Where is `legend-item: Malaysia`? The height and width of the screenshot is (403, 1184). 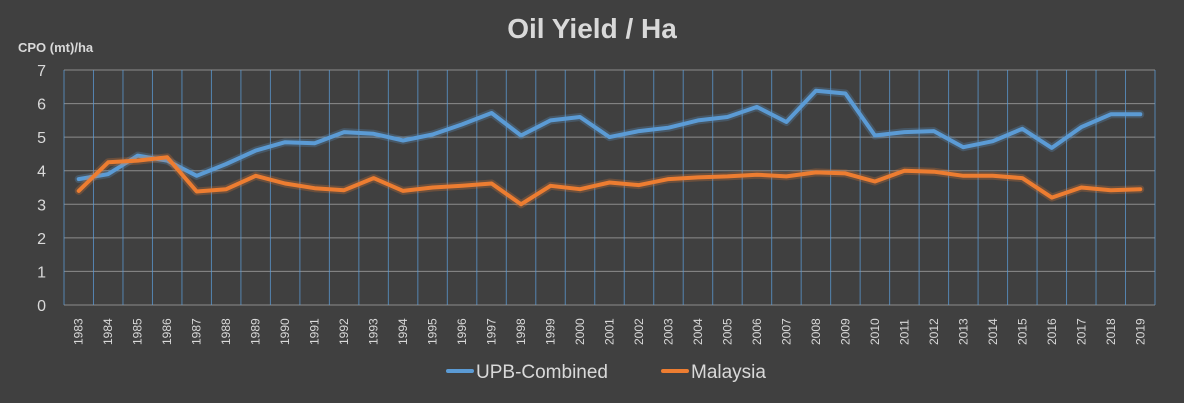
legend-item: Malaysia is located at coordinates (713, 372).